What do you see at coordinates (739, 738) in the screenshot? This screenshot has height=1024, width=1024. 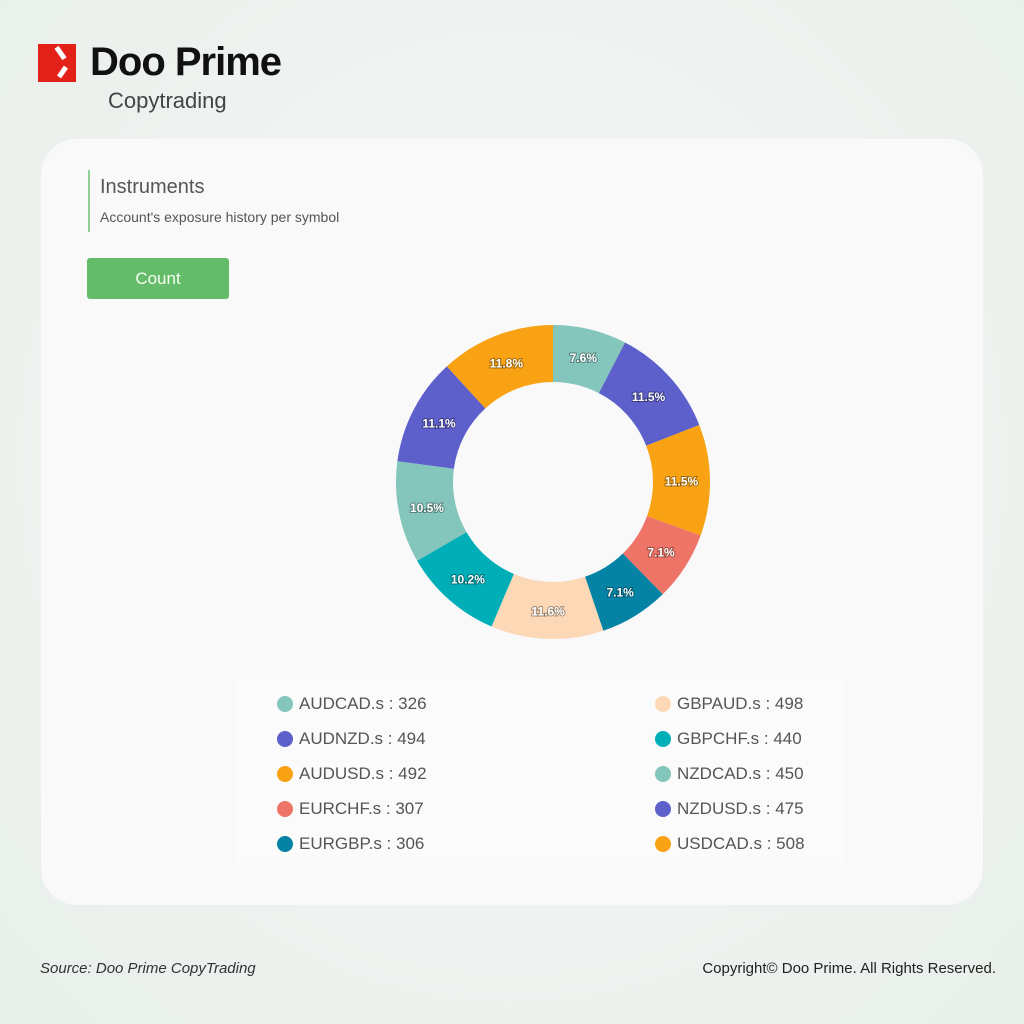 I see `legend-label: GBPCHF.s : 440` at bounding box center [739, 738].